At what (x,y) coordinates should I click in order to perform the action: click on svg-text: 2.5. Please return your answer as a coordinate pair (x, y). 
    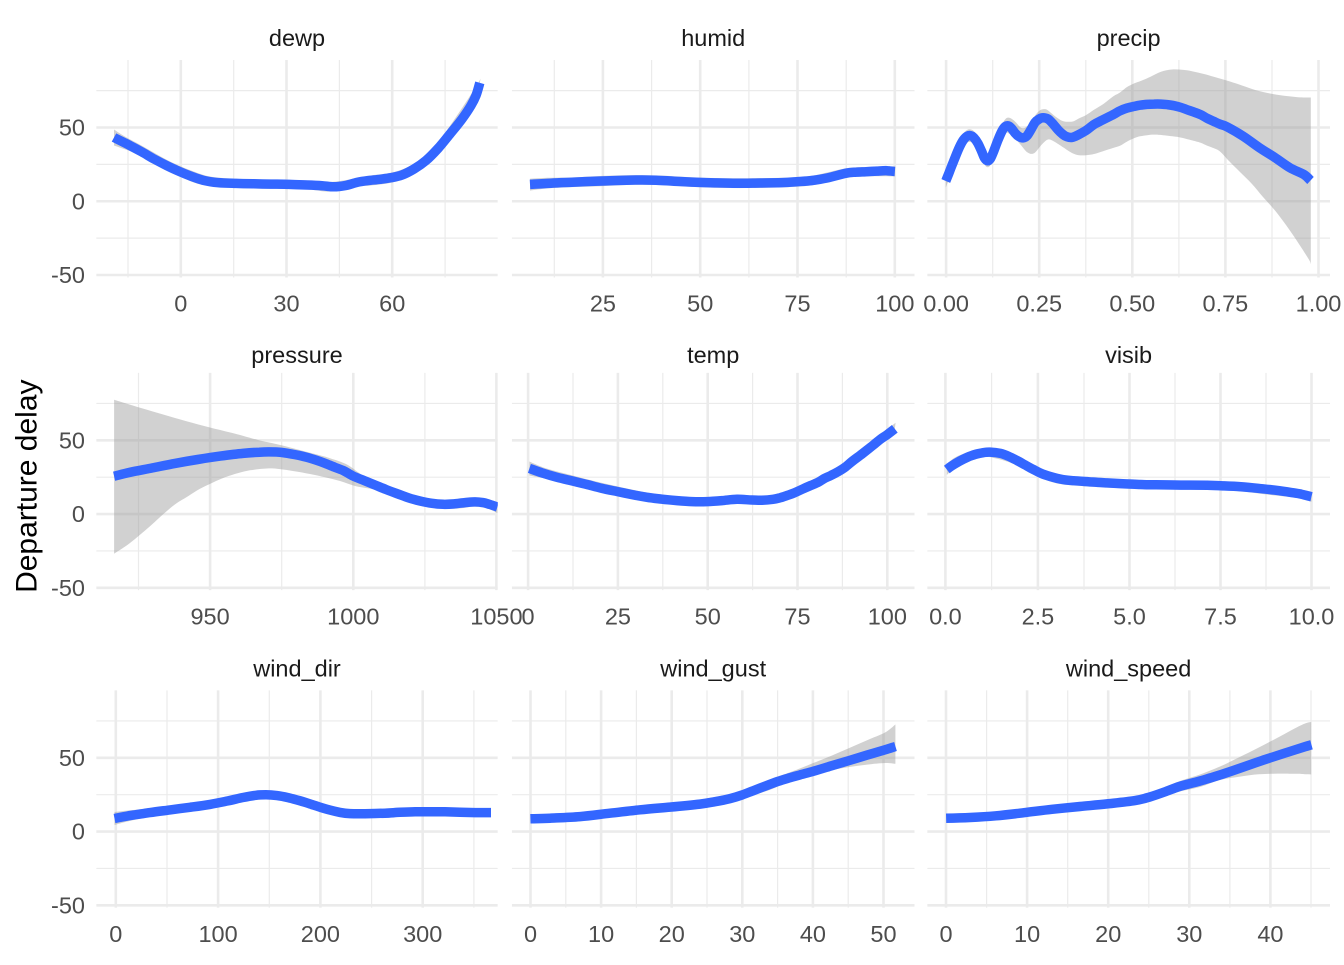
    Looking at the image, I should click on (1038, 617).